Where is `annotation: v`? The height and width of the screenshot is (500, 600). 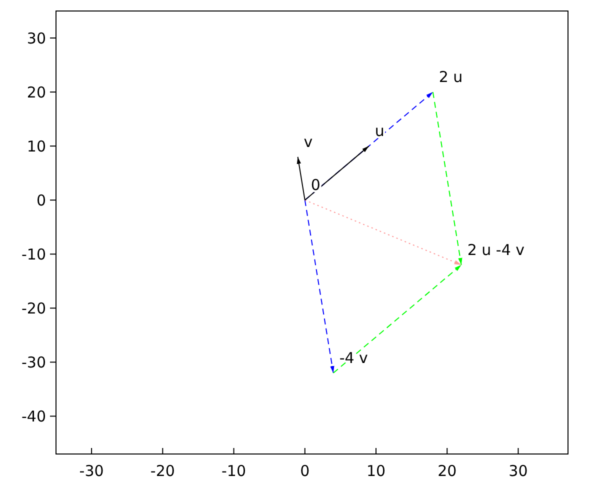
annotation: v is located at coordinates (308, 141).